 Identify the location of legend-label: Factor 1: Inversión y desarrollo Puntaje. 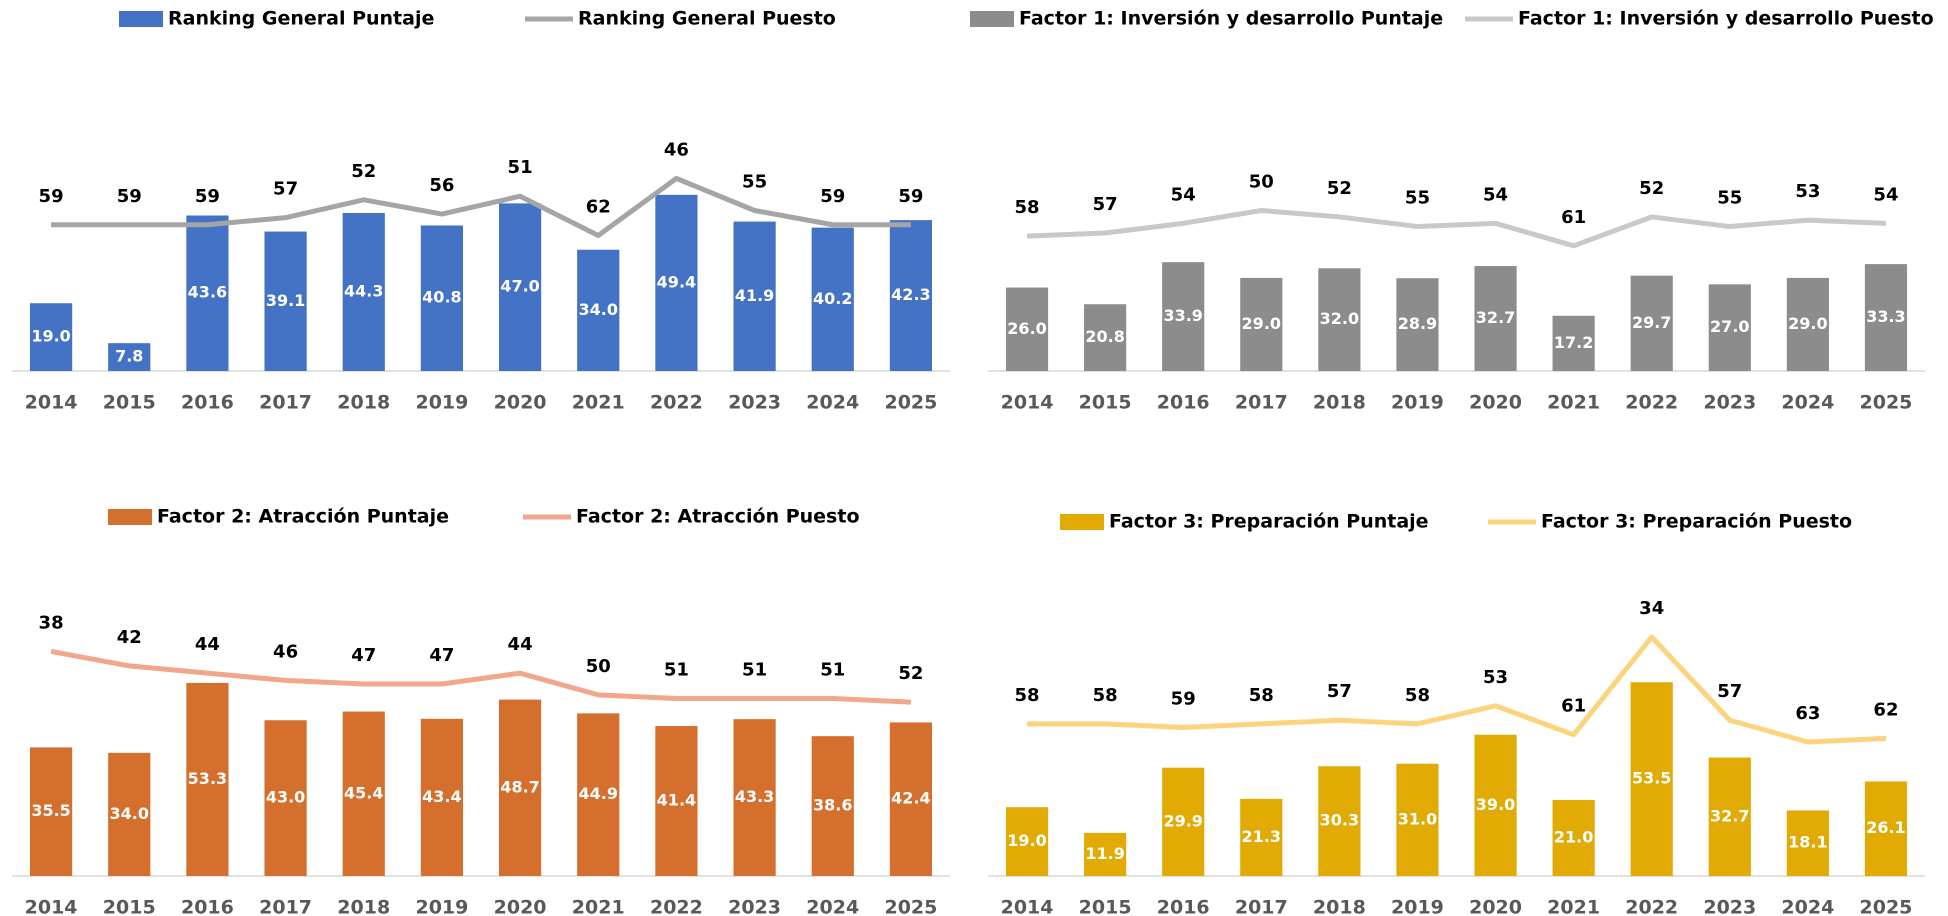
(1231, 19).